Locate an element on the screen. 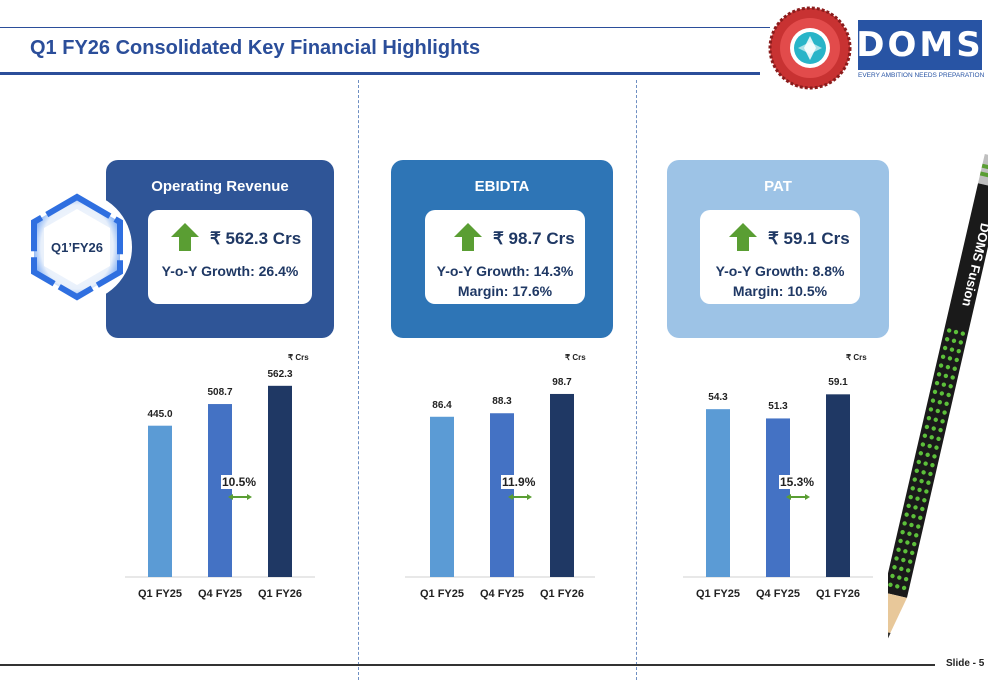 This screenshot has width=1000, height=685. card-margin: Margin: 10.5% is located at coordinates (780, 291).